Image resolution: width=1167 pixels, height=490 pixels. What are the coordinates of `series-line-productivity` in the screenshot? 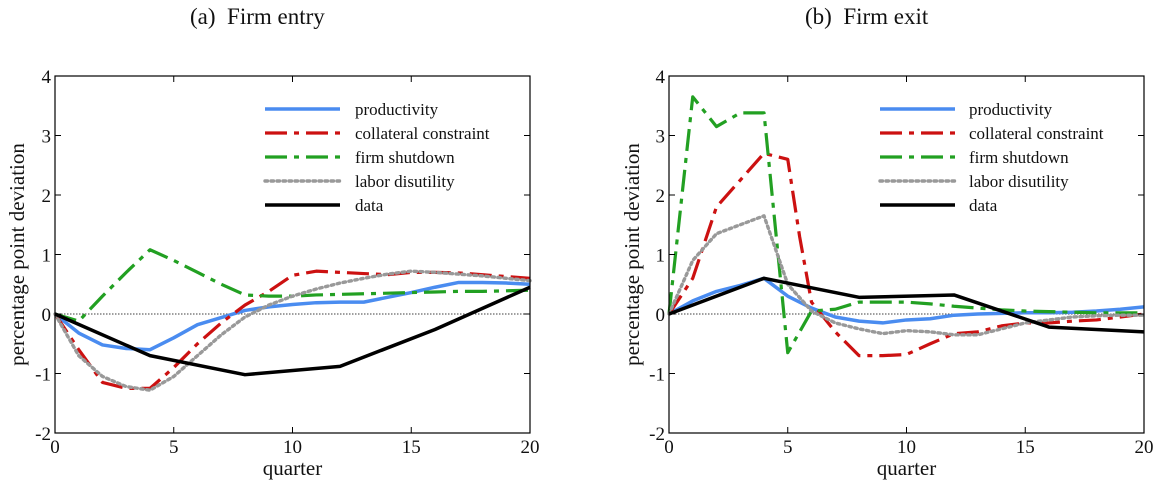 It's located at (292, 316).